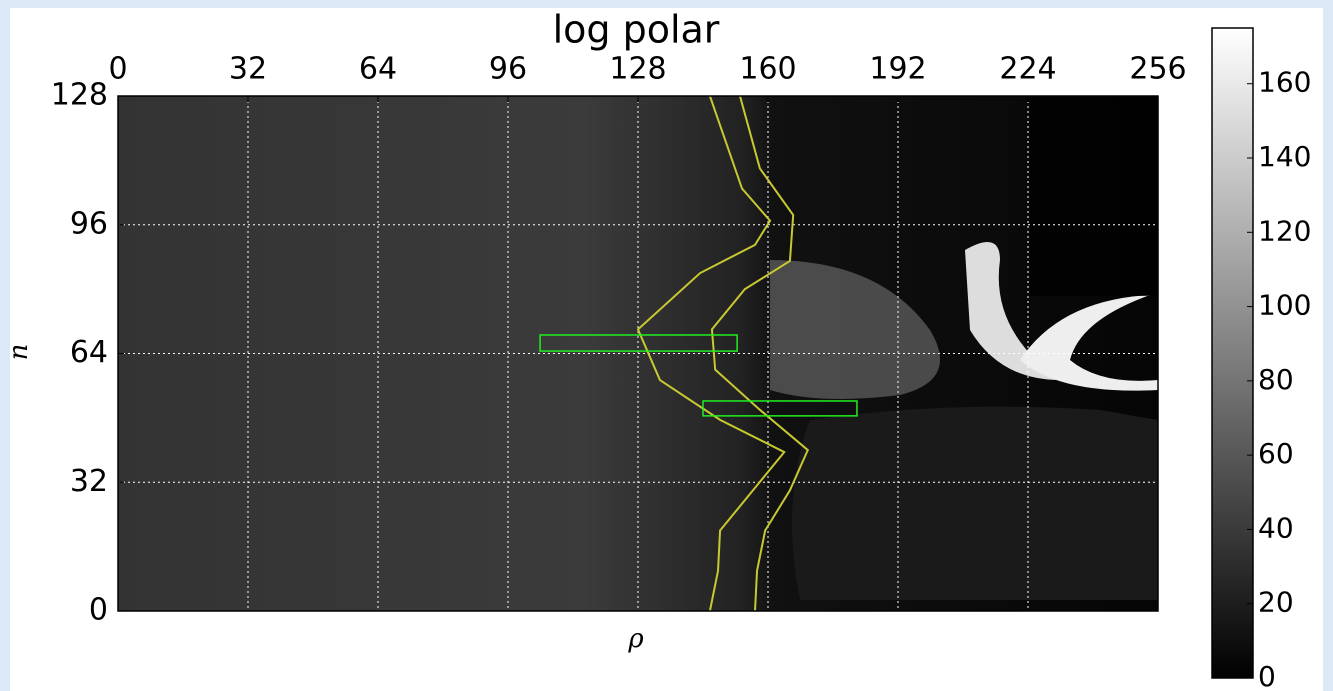 The image size is (1333, 691). What do you see at coordinates (79, 95) in the screenshot?
I see `y-tick-label: 128` at bounding box center [79, 95].